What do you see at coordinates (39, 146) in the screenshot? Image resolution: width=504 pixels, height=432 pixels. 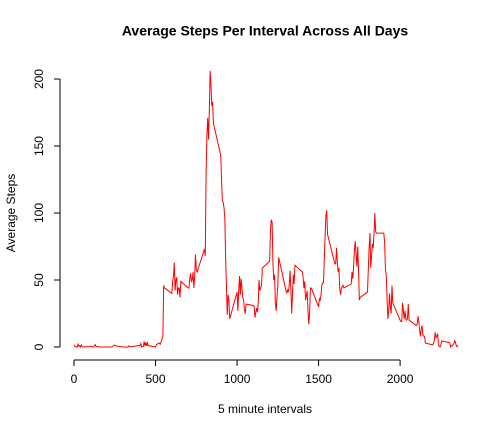 I see `y-tick-label: 150` at bounding box center [39, 146].